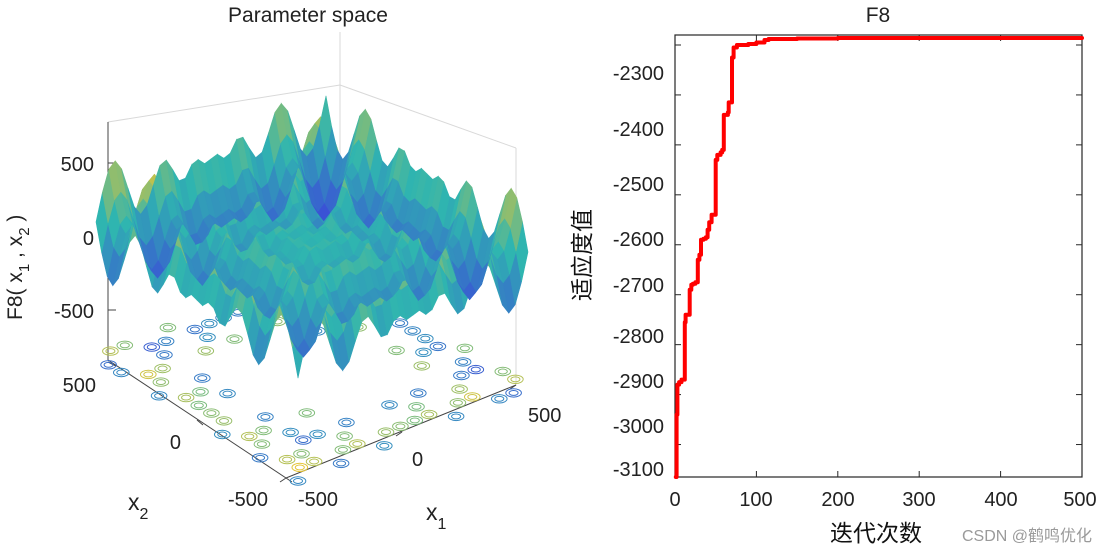 The height and width of the screenshot is (552, 1107). What do you see at coordinates (544, 416) in the screenshot?
I see `x1-tick-label: 500` at bounding box center [544, 416].